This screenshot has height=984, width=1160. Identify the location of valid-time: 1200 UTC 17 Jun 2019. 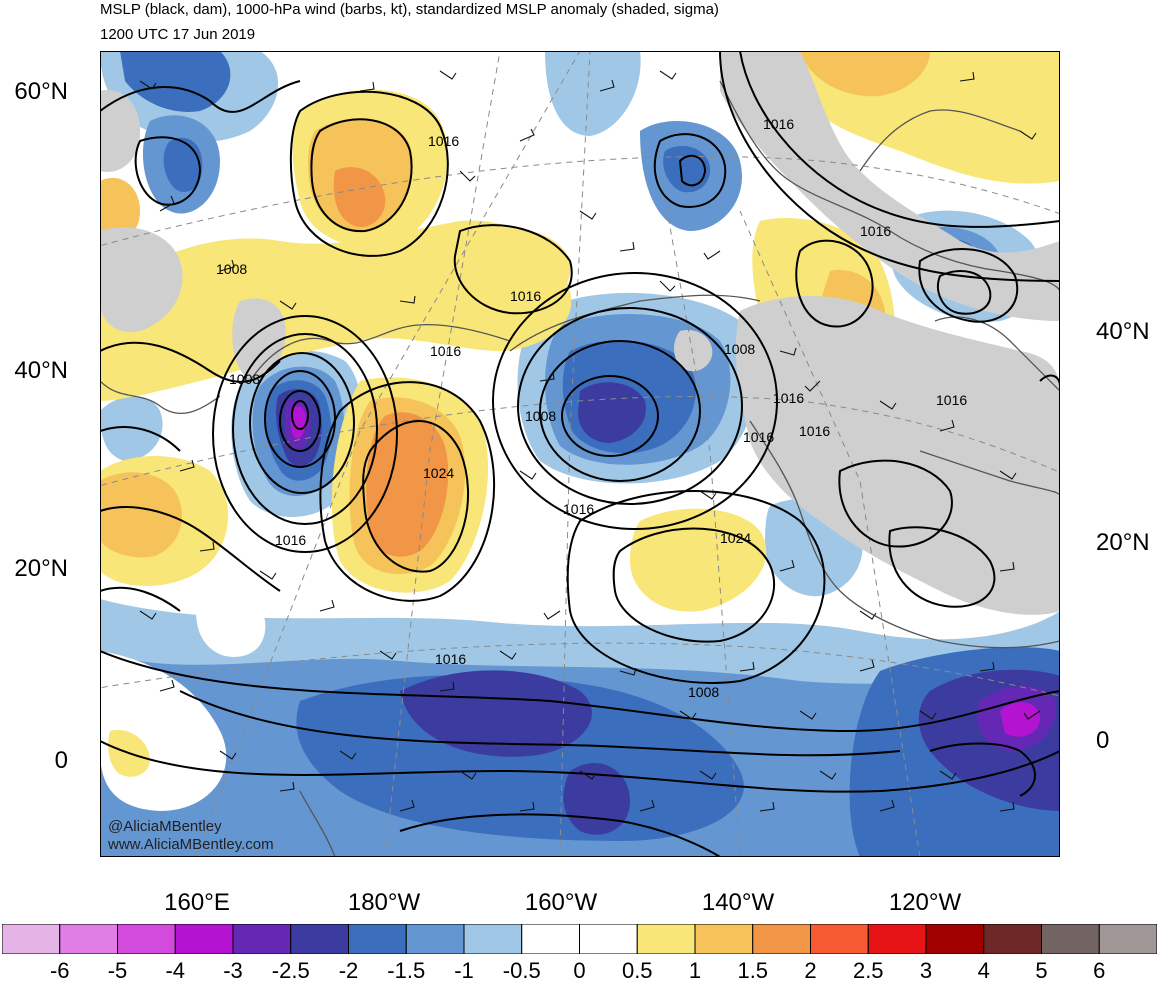
(178, 34).